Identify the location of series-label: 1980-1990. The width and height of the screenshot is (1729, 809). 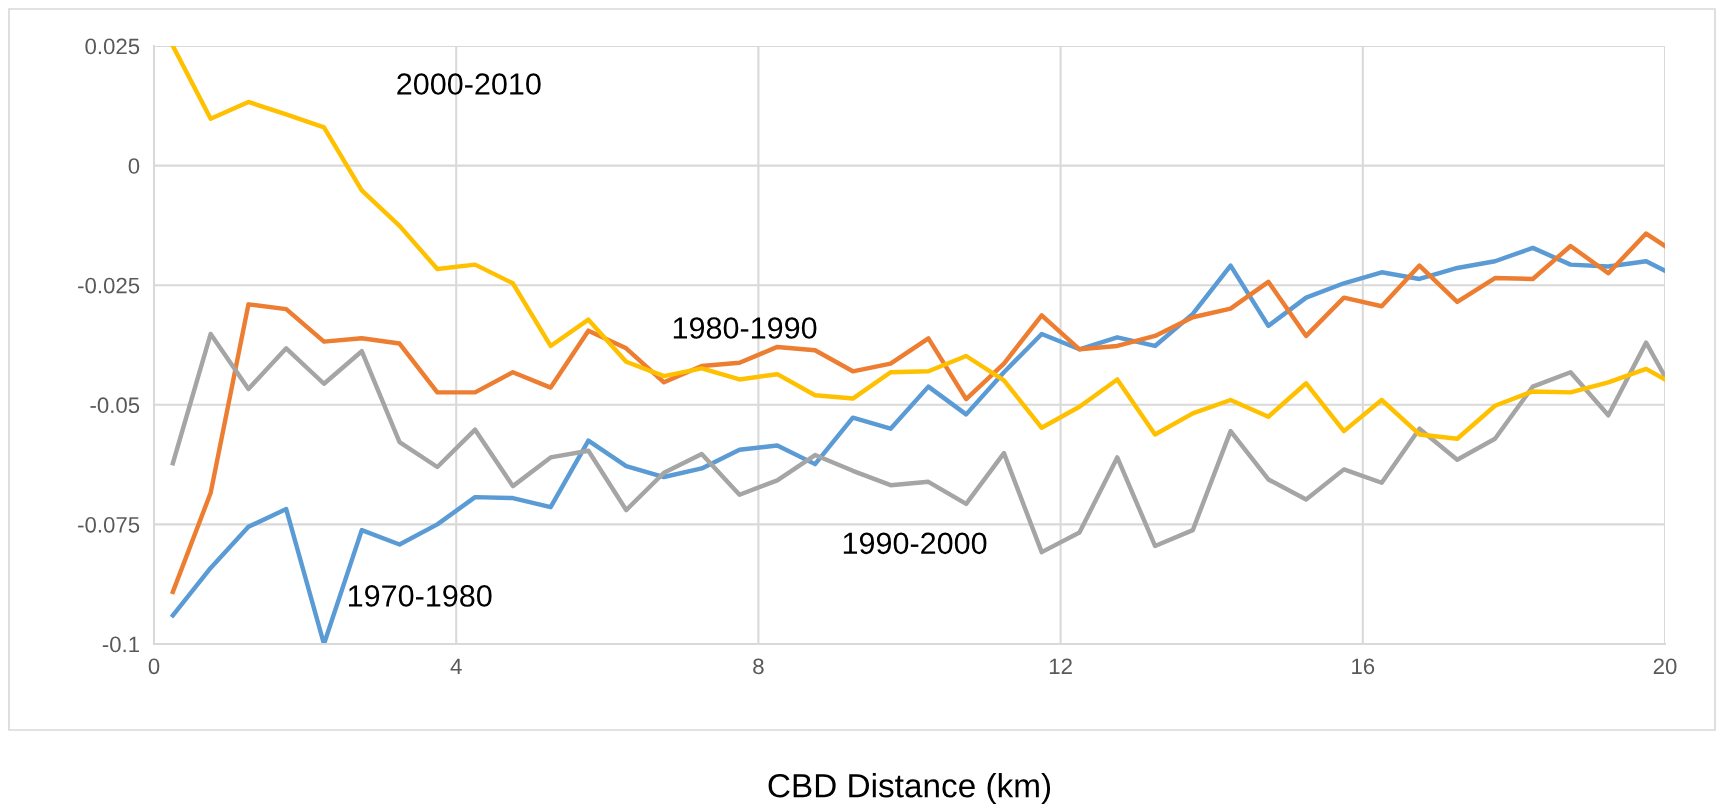
(745, 328).